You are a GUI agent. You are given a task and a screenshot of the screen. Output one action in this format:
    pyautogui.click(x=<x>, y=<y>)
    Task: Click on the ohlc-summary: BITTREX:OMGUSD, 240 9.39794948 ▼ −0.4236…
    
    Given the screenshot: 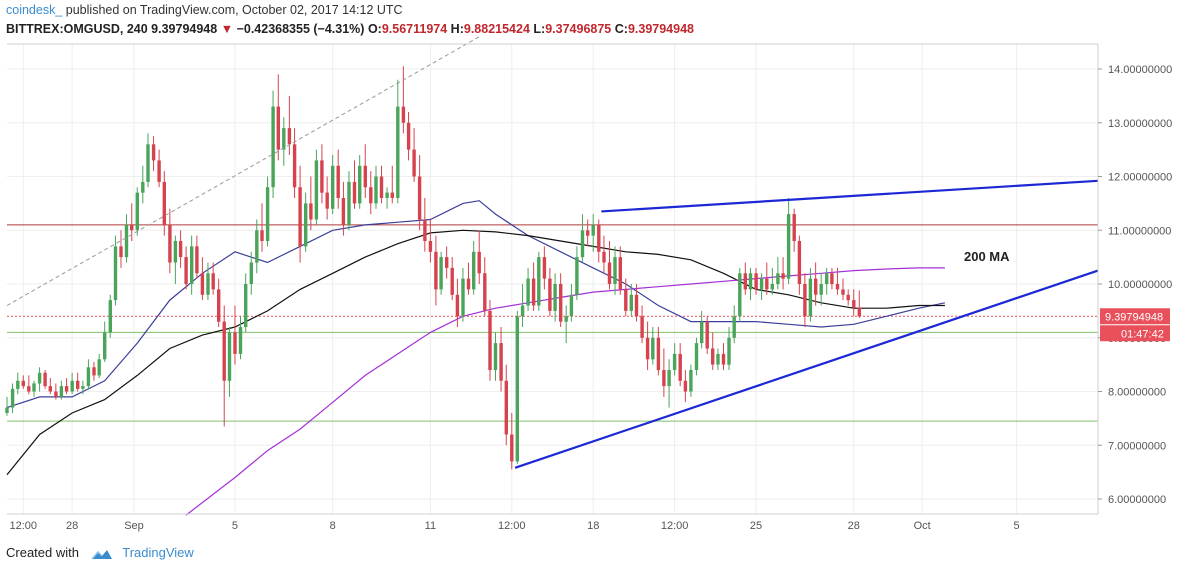 What is the action you would take?
    pyautogui.click(x=350, y=29)
    